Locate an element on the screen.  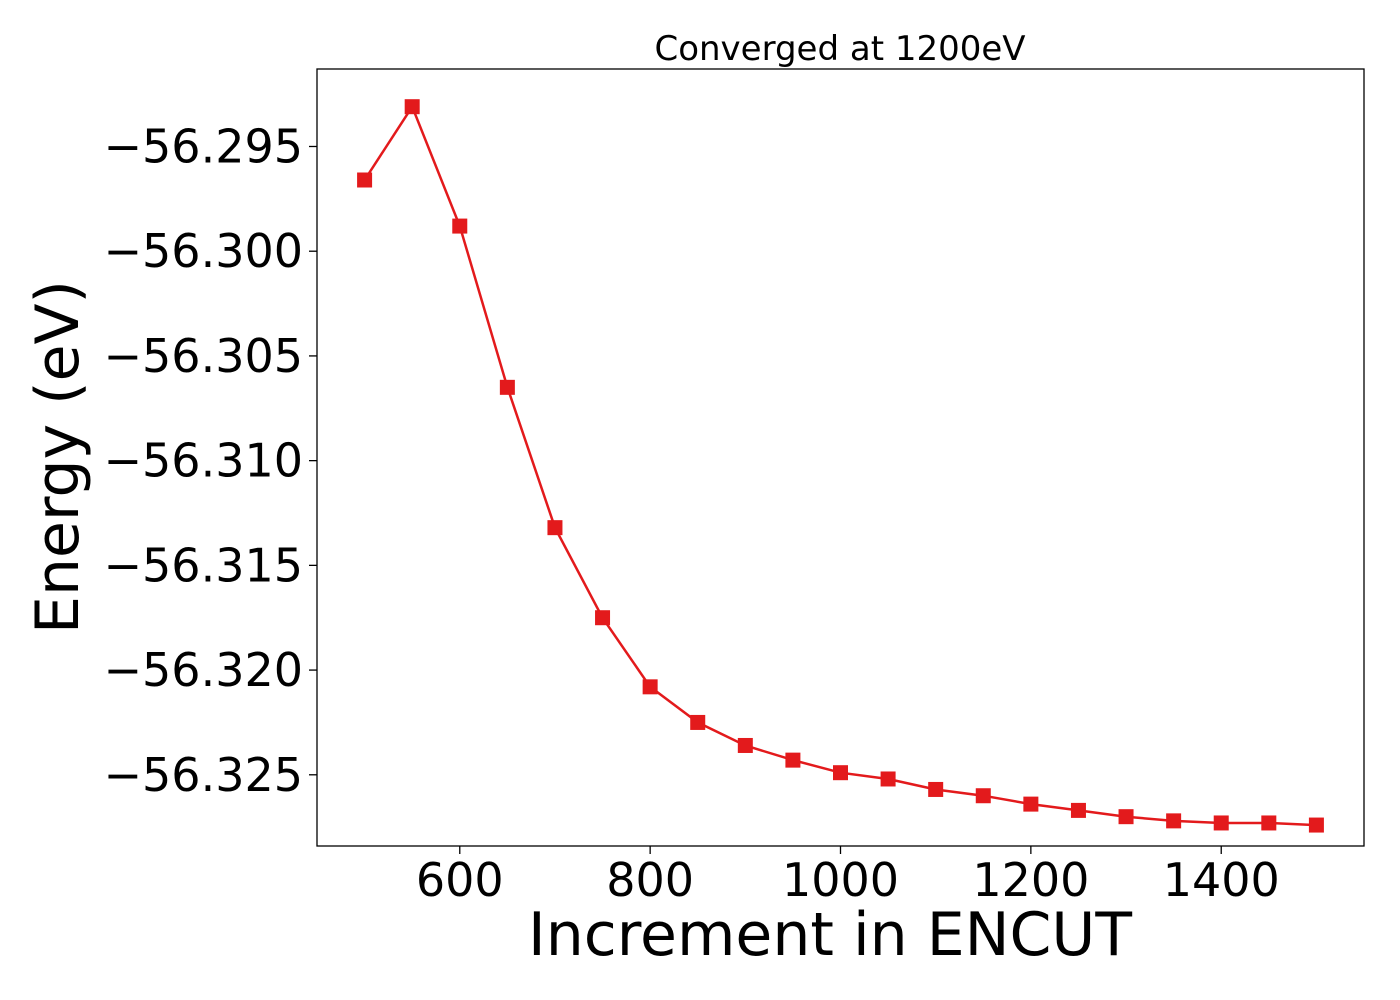
y-axis-label: Energy (eV) is located at coordinates (58, 457).